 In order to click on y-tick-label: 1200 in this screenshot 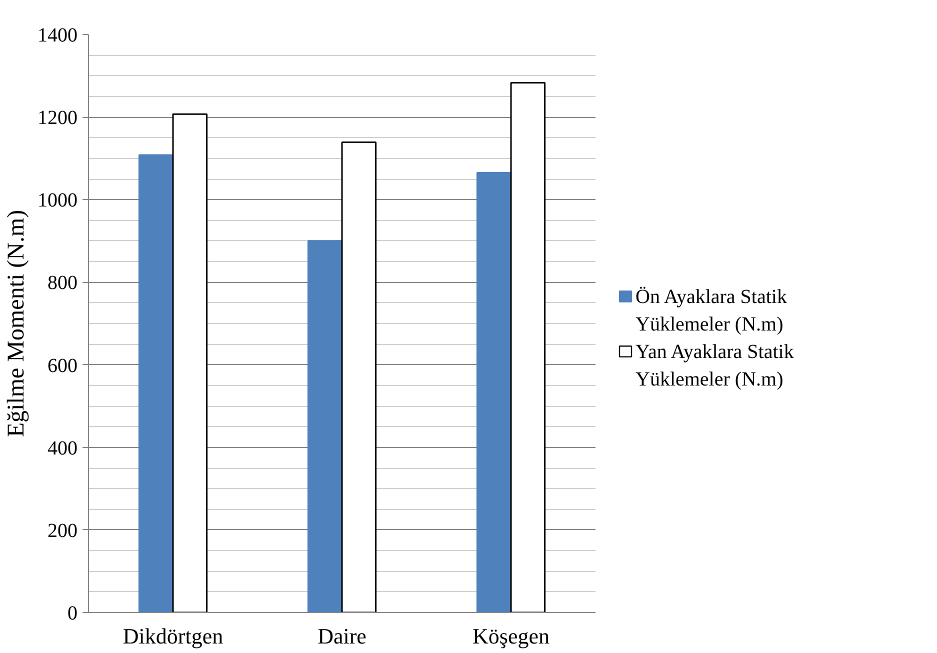, I will do `click(58, 118)`.